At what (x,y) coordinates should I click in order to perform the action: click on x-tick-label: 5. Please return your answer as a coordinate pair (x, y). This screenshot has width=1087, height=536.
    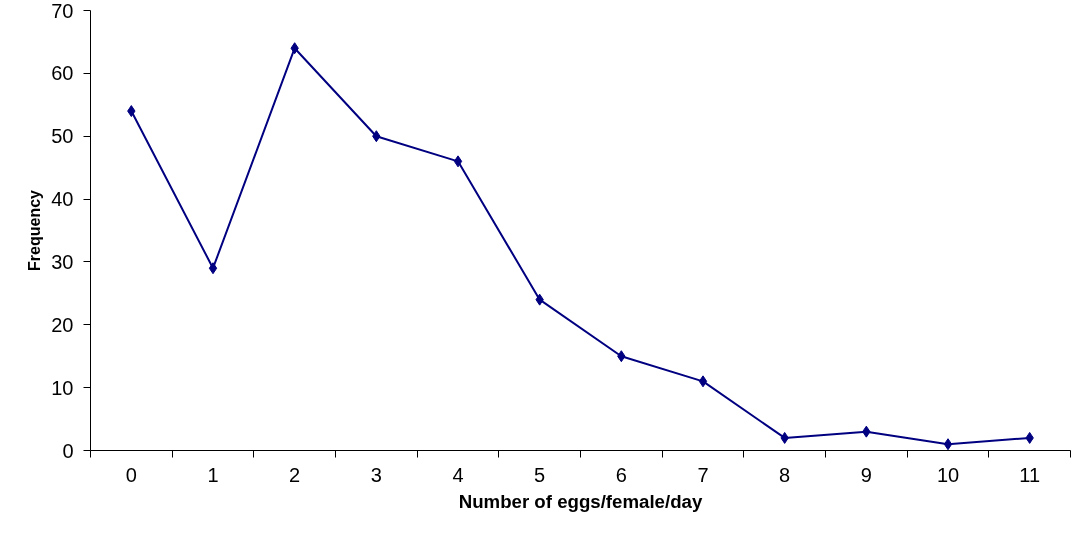
    Looking at the image, I should click on (540, 474).